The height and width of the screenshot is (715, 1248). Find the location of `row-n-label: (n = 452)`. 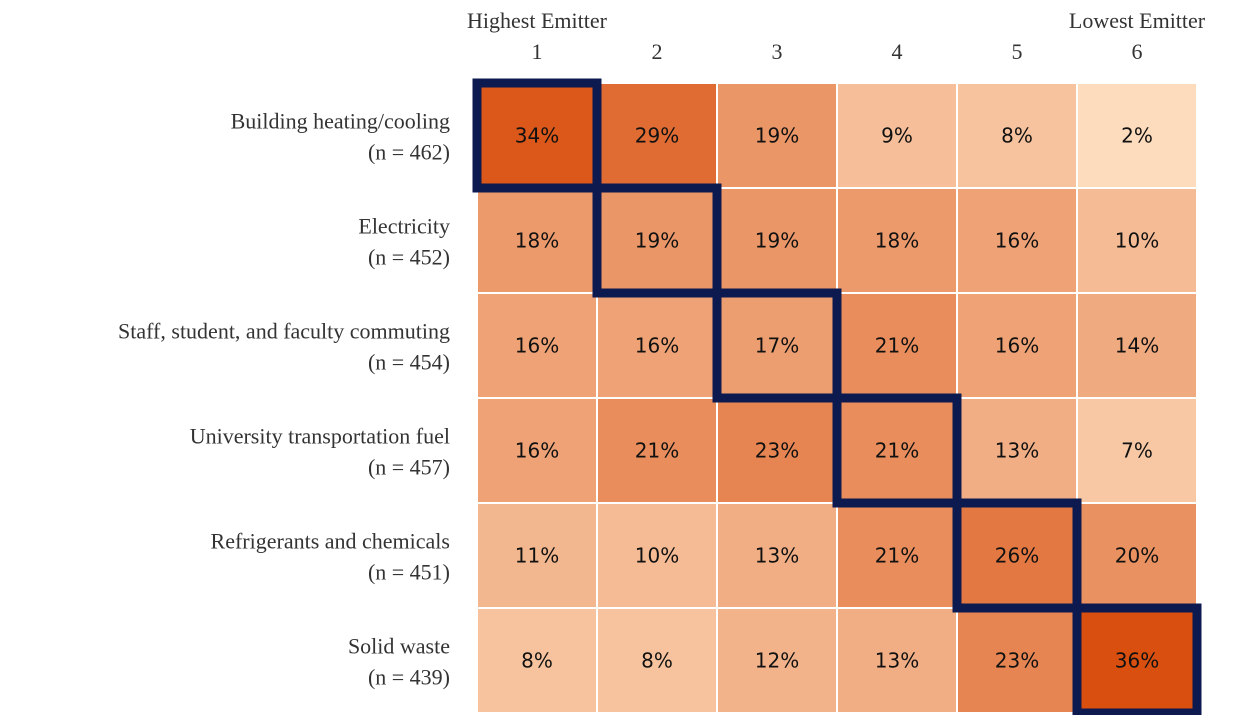

row-n-label: (n = 452) is located at coordinates (409, 257).